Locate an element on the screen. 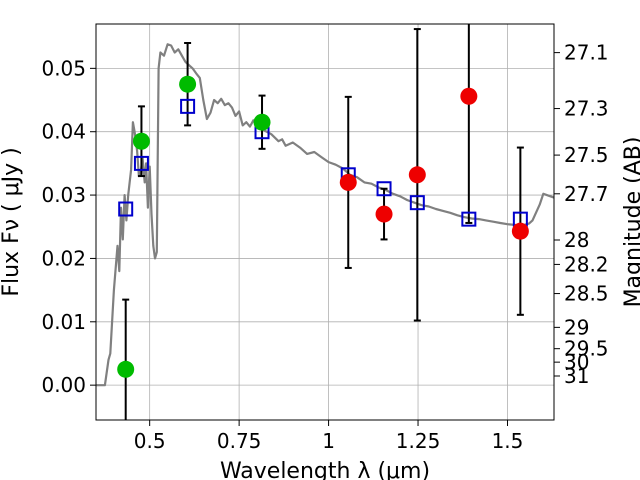  y-axis-label: Flux Fν ( μJy ) is located at coordinates (12, 221).